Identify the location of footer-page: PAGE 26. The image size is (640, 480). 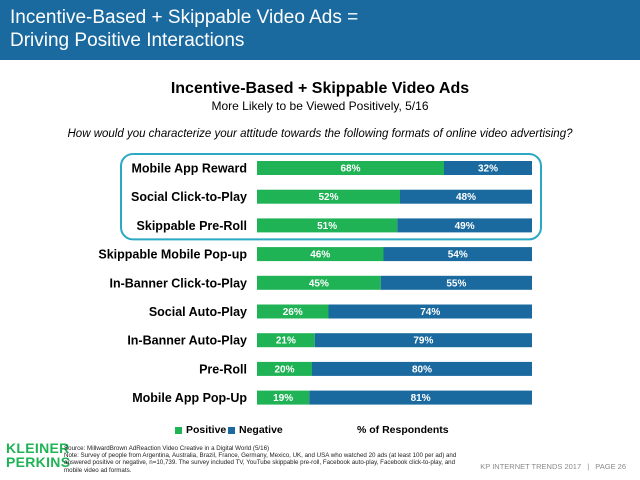
(610, 466).